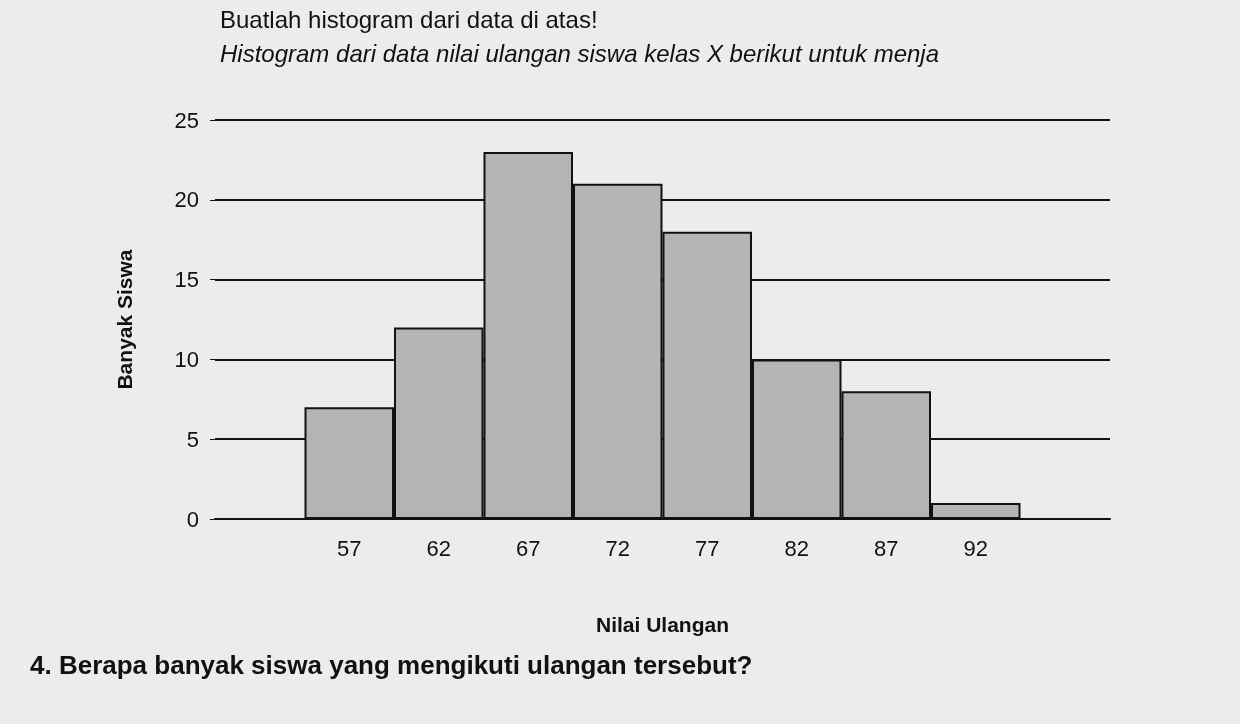 Image resolution: width=1240 pixels, height=724 pixels. What do you see at coordinates (186, 200) in the screenshot?
I see `y-tick-label: 20` at bounding box center [186, 200].